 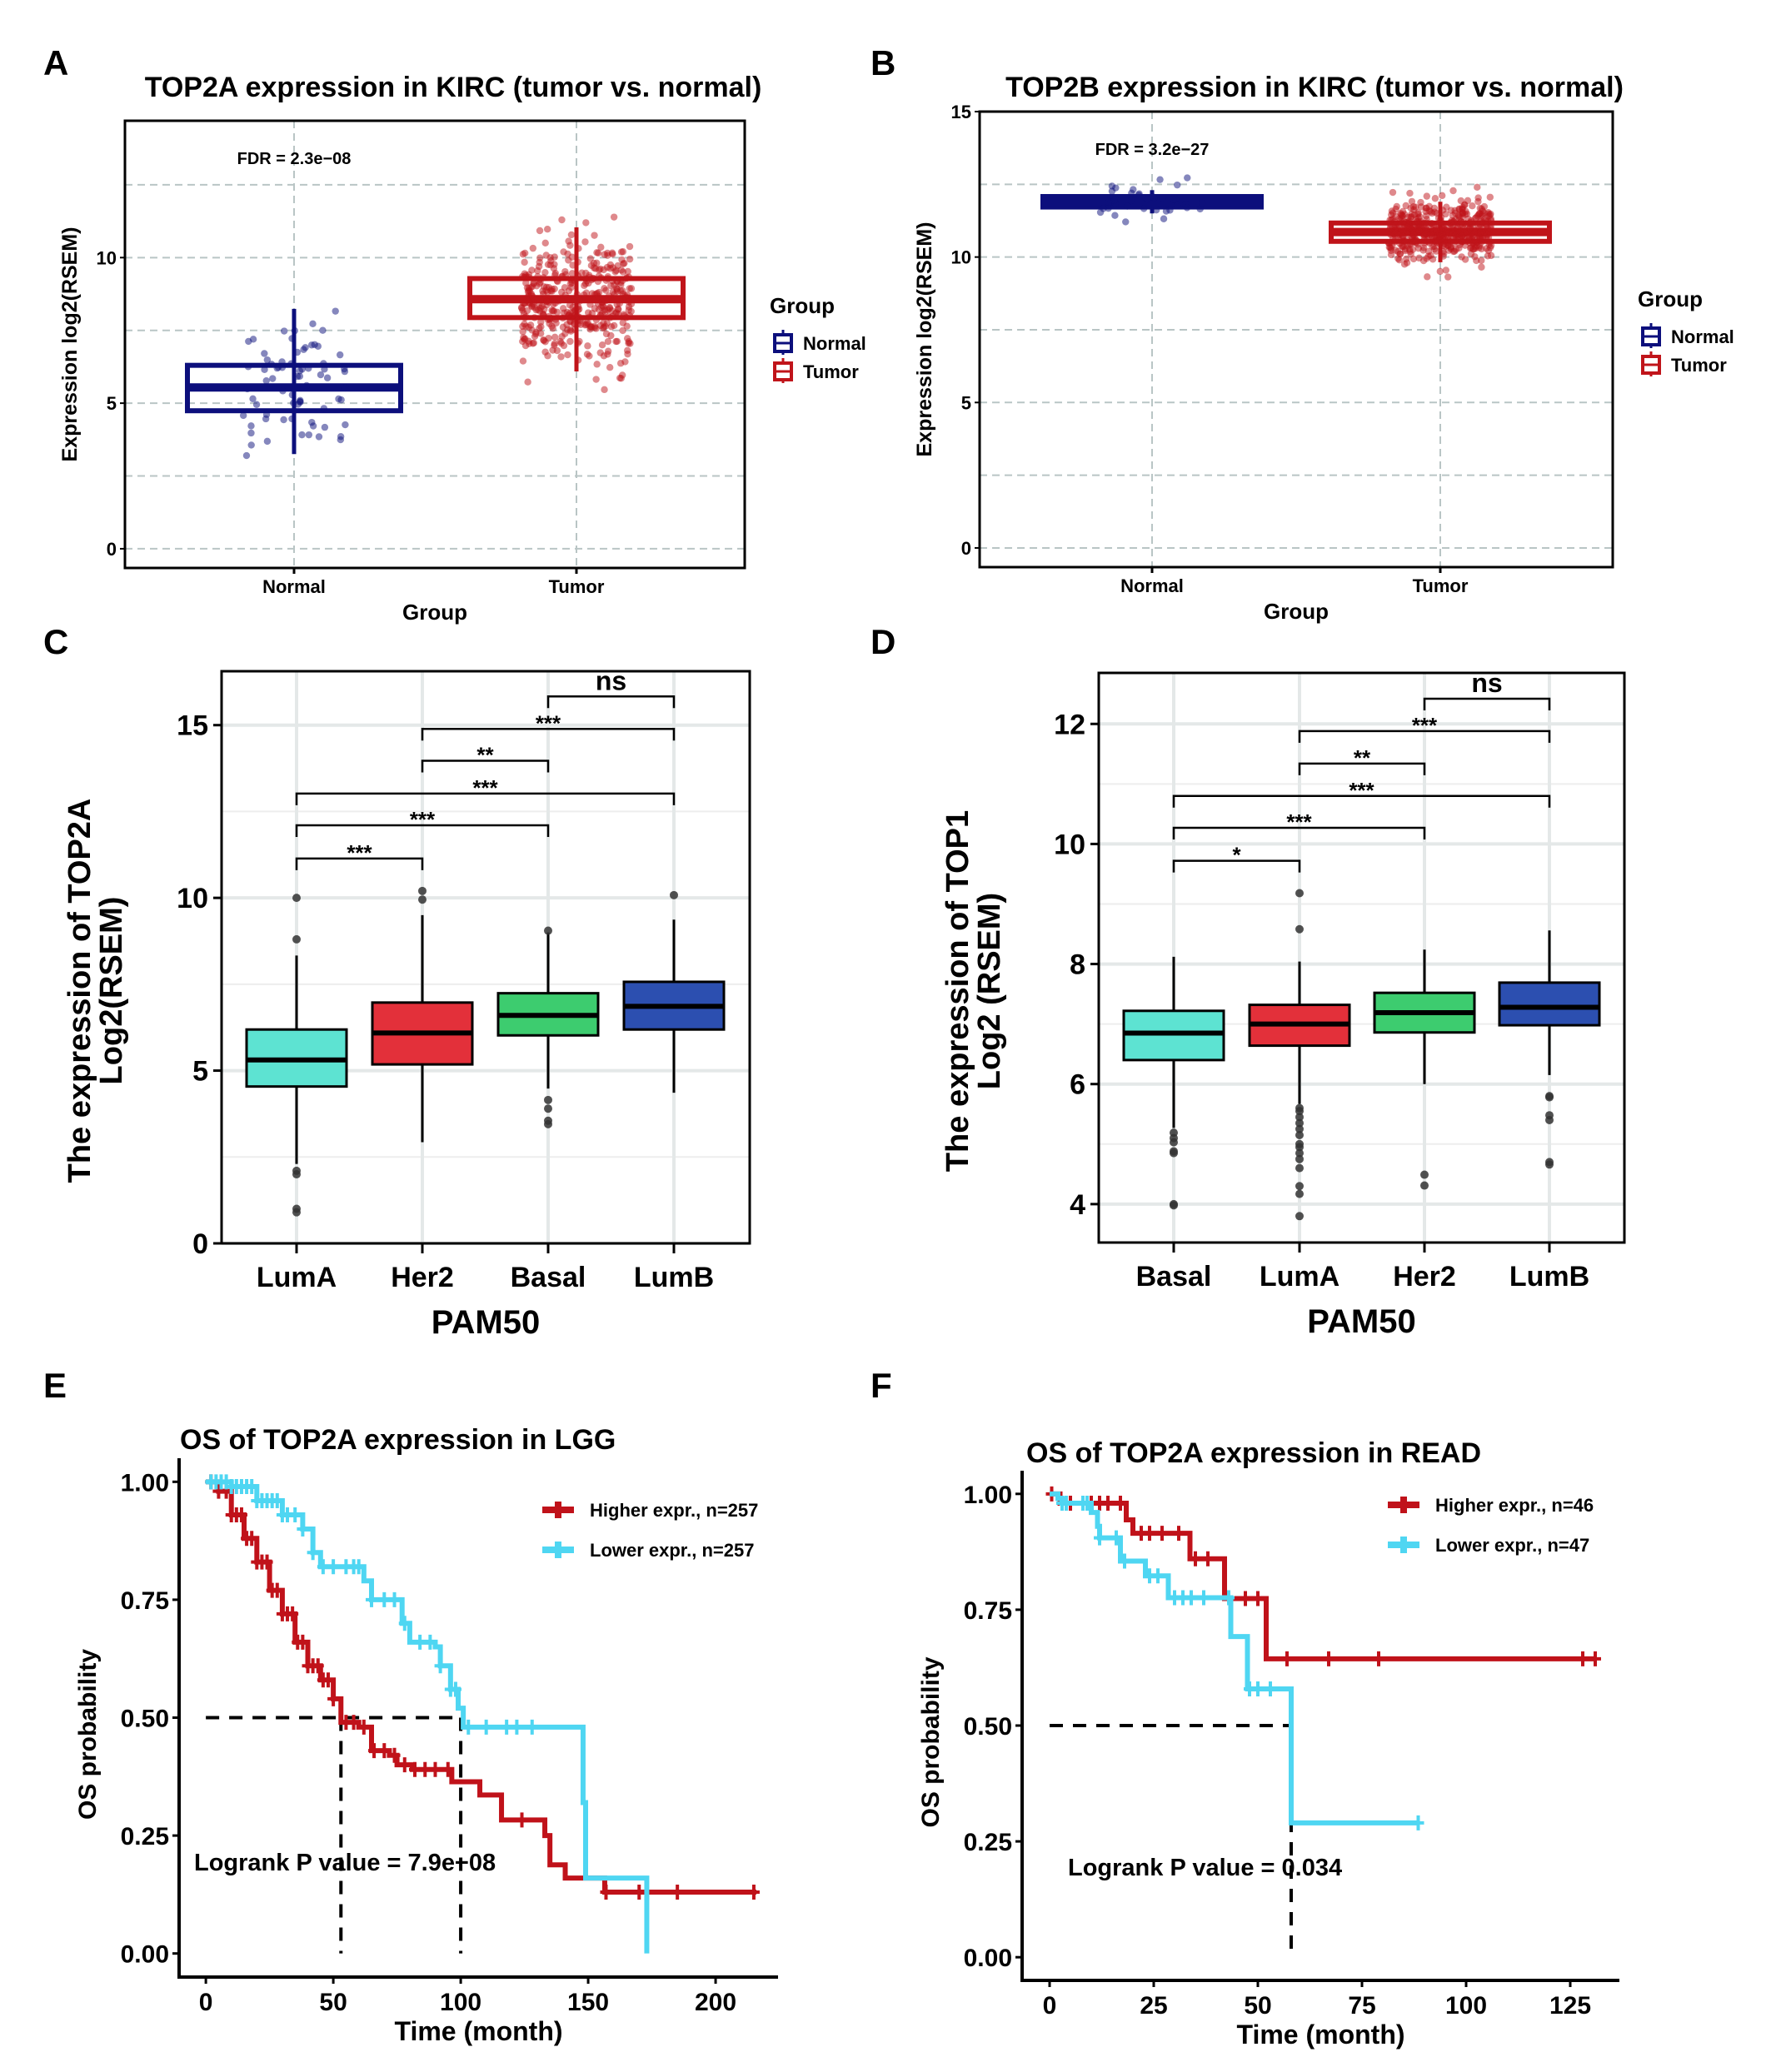 What do you see at coordinates (650, 1510) in the screenshot?
I see `legend-item: Higher expr., n=257` at bounding box center [650, 1510].